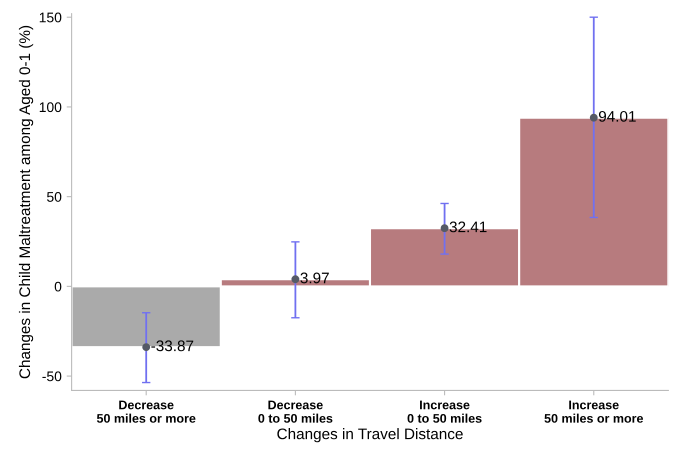  What do you see at coordinates (445, 411) in the screenshot?
I see `x-tick-label: Increase 0 to 50 miles` at bounding box center [445, 411].